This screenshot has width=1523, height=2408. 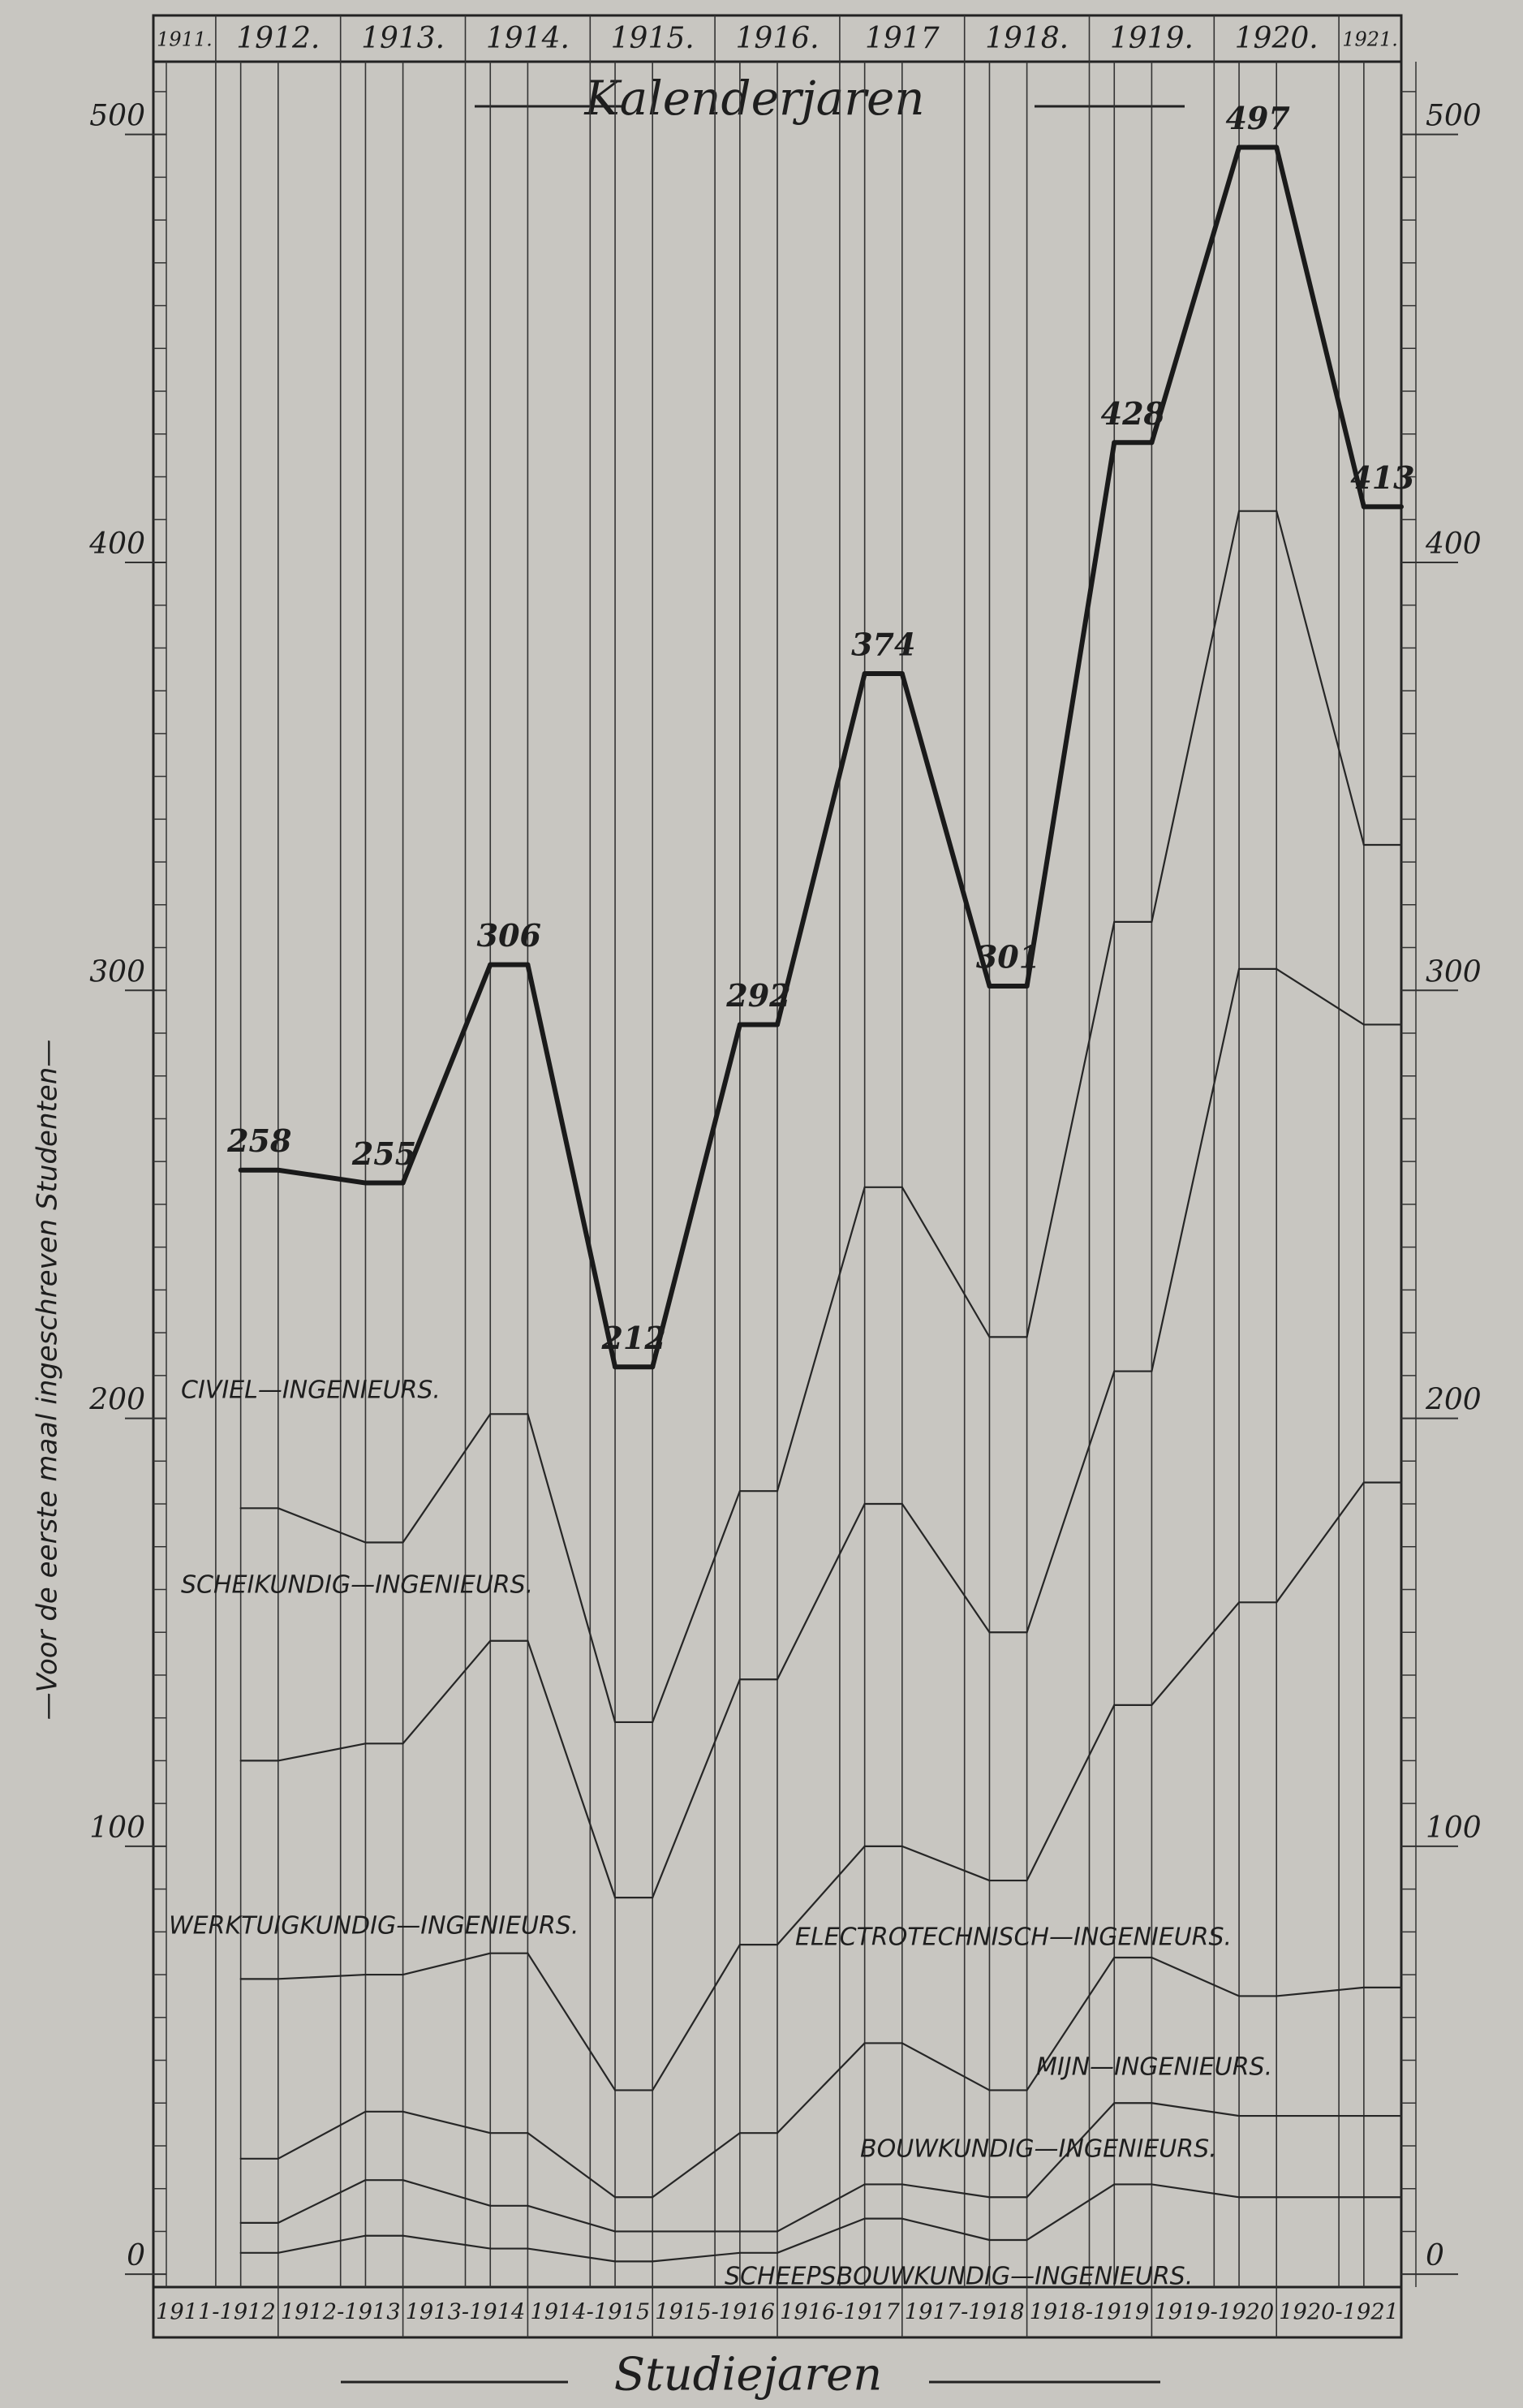 What do you see at coordinates (1453, 1401) in the screenshot?
I see `y-tick-label-right: 200` at bounding box center [1453, 1401].